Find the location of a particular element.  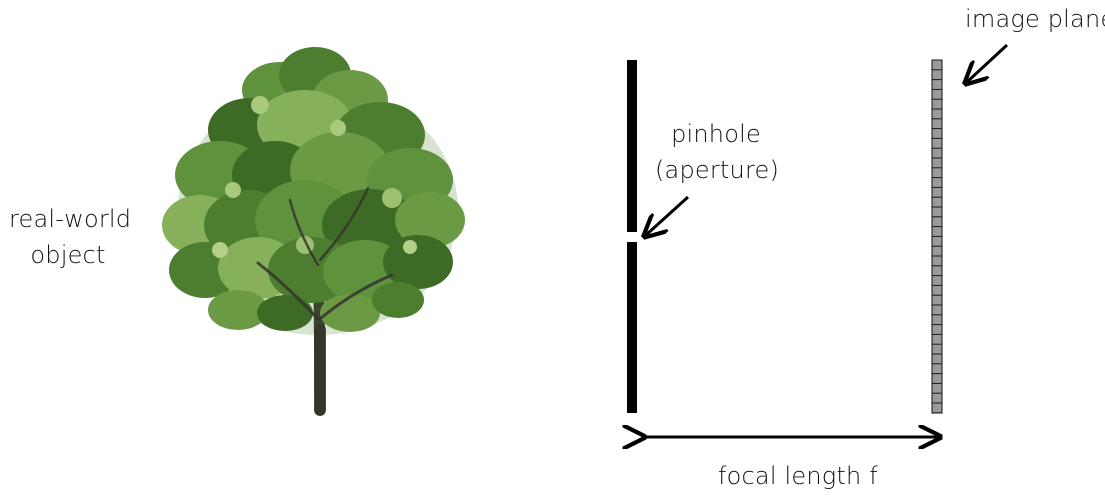

pinhole-label-line2: (aperture) is located at coordinates (717, 170).